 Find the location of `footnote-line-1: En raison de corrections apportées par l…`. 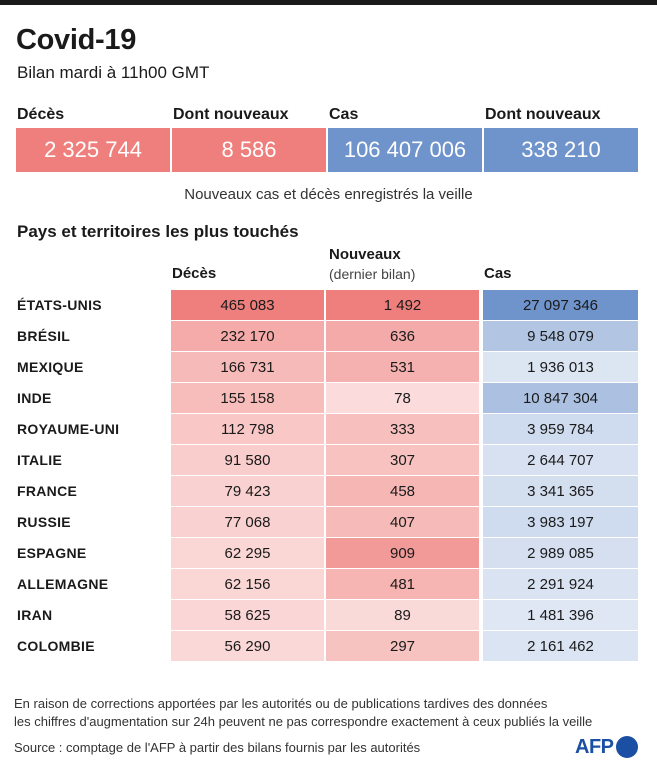

footnote-line-1: En raison de corrections apportées par l… is located at coordinates (281, 703).